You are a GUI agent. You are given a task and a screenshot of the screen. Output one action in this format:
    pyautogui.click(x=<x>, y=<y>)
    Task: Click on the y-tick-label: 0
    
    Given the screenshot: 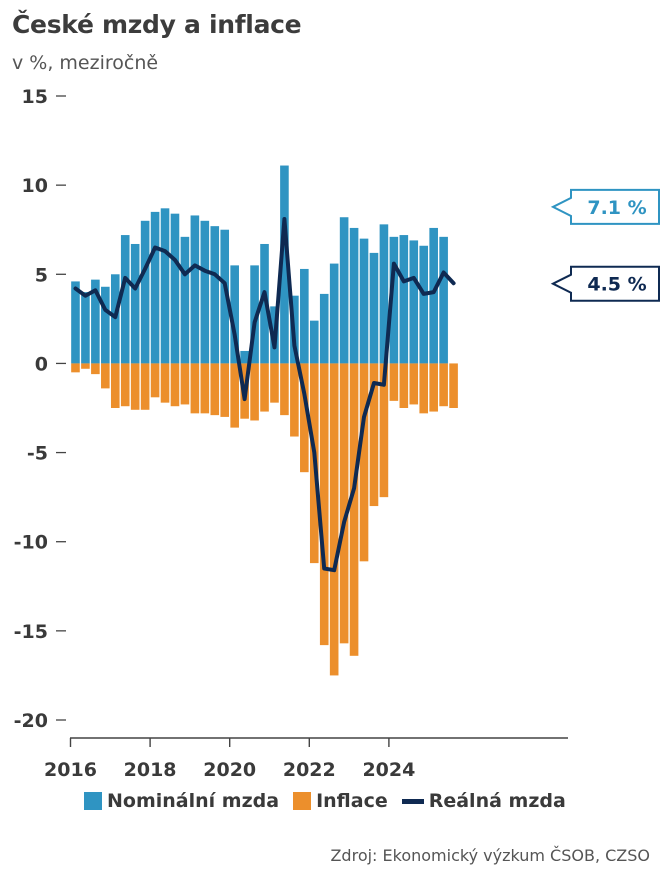 What is the action you would take?
    pyautogui.click(x=41, y=364)
    